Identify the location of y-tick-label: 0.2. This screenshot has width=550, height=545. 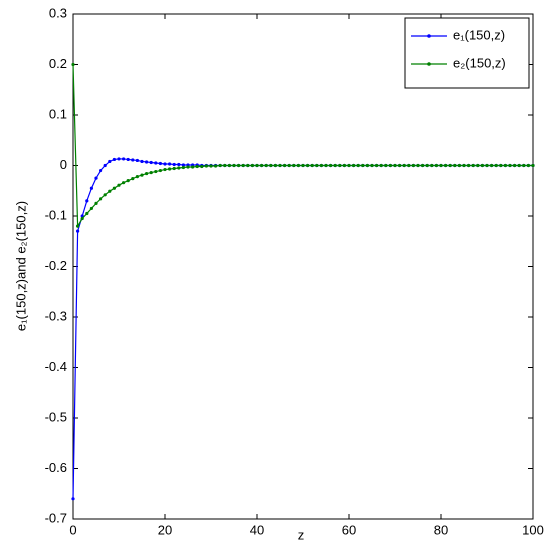
(58, 63).